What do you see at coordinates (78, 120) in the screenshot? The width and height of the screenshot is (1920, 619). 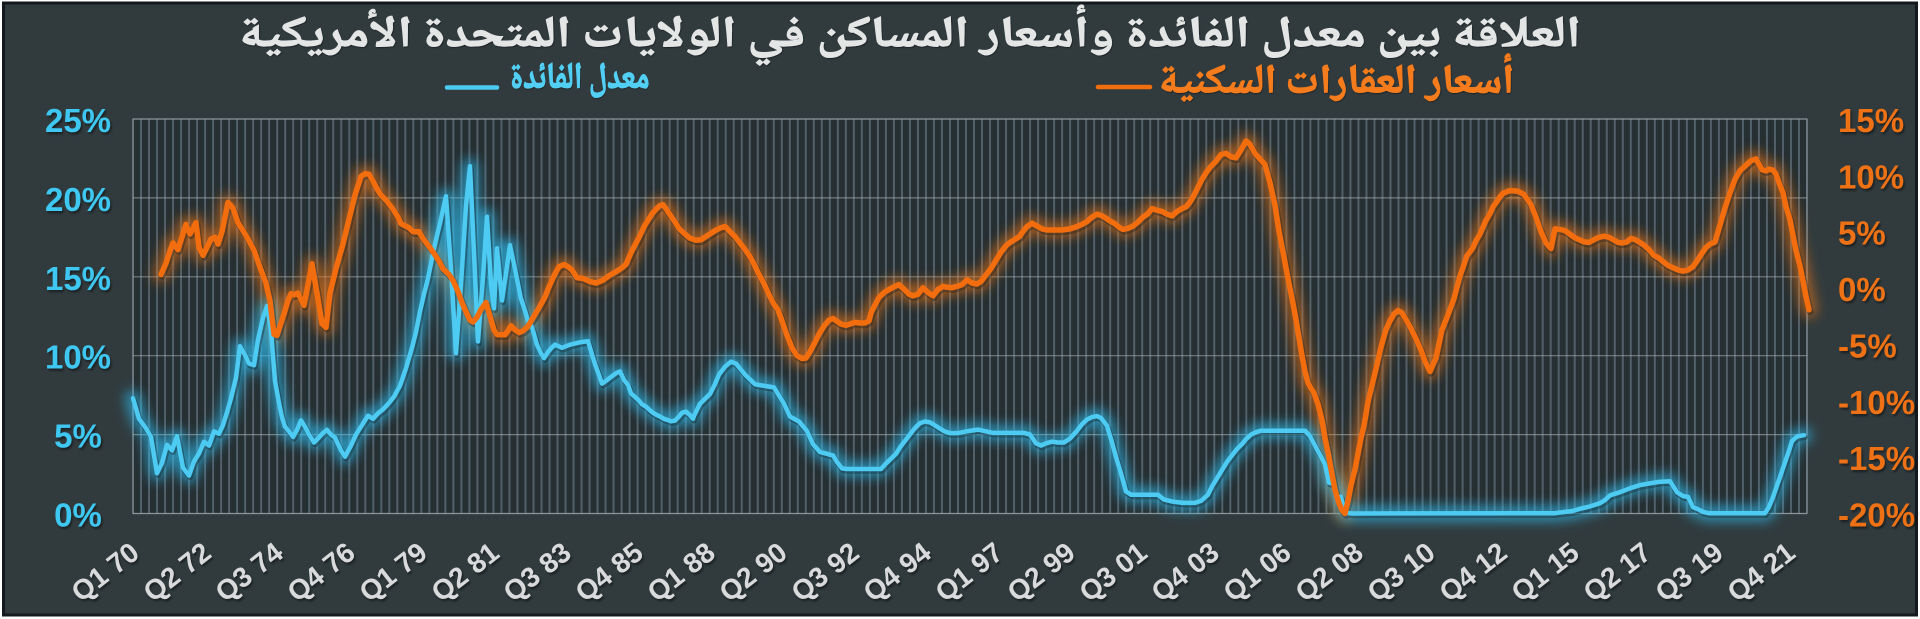 I see `svg-text: 25%` at bounding box center [78, 120].